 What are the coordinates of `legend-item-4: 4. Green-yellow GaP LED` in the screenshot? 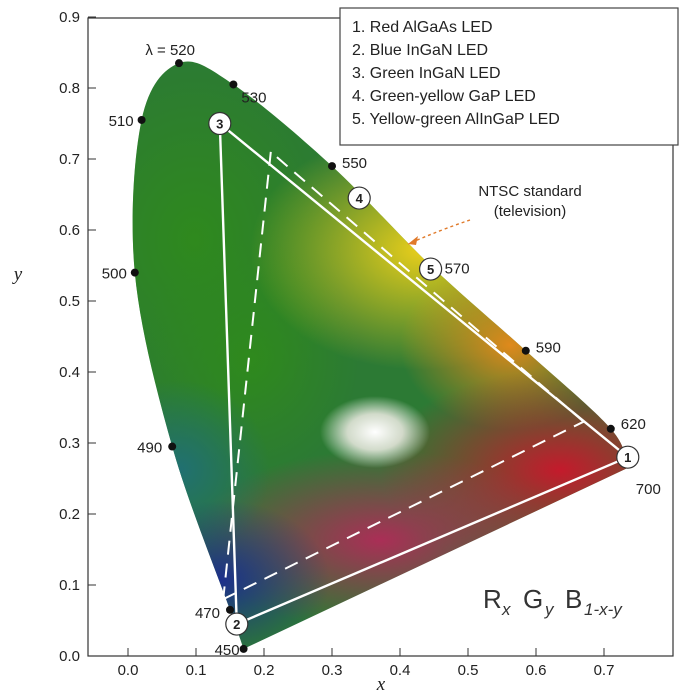 It's located at (444, 96).